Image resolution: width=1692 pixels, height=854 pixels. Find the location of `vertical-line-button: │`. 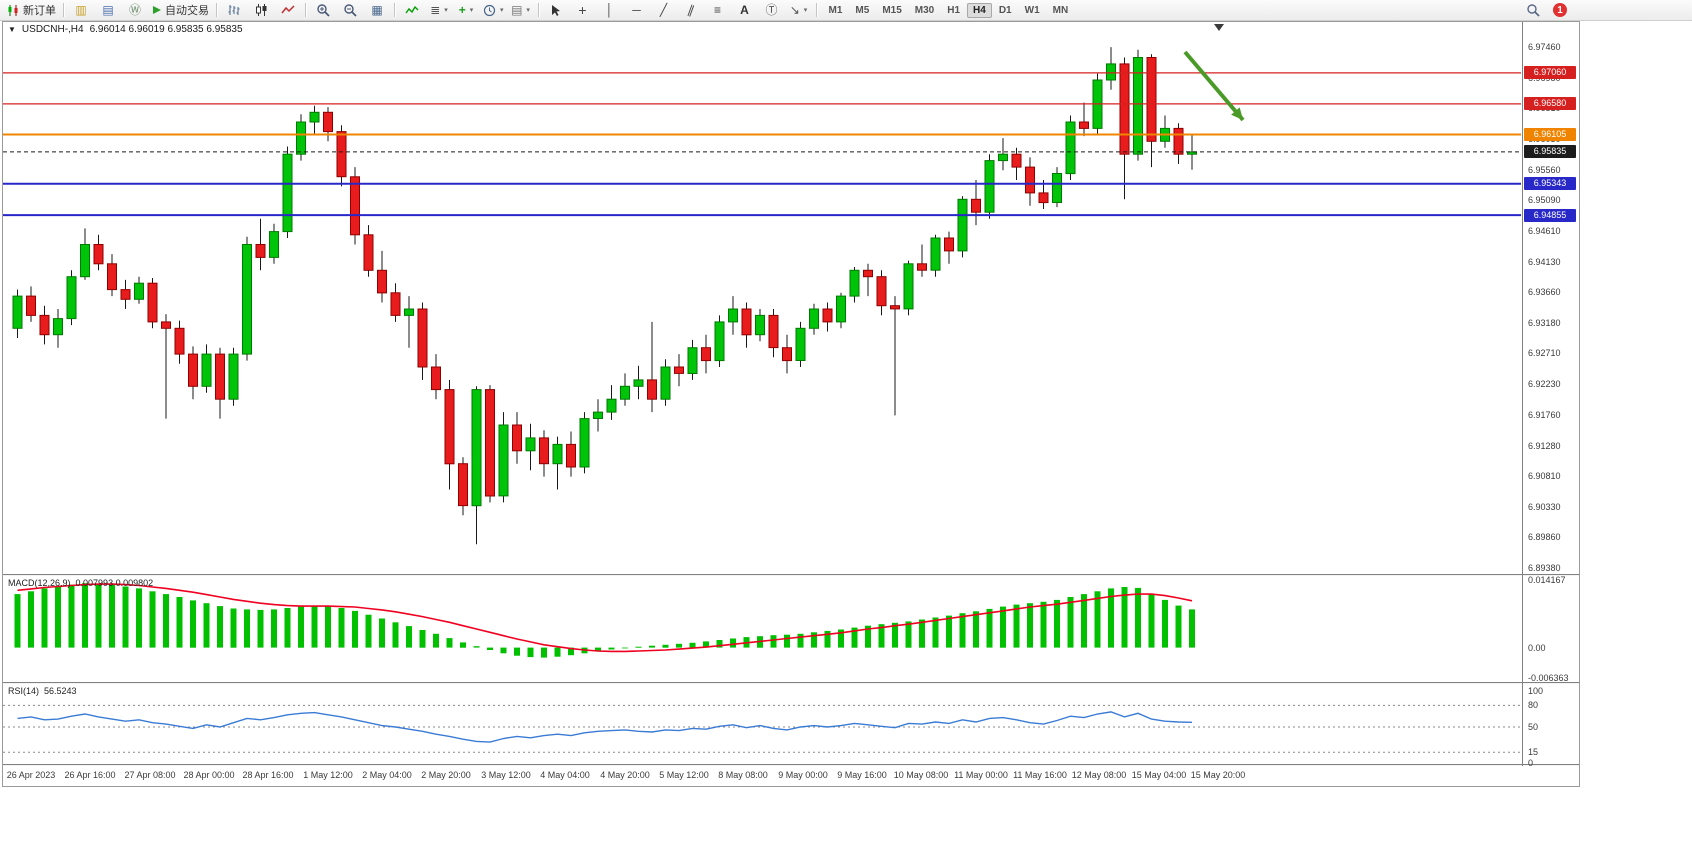

vertical-line-button: │ is located at coordinates (610, 10).